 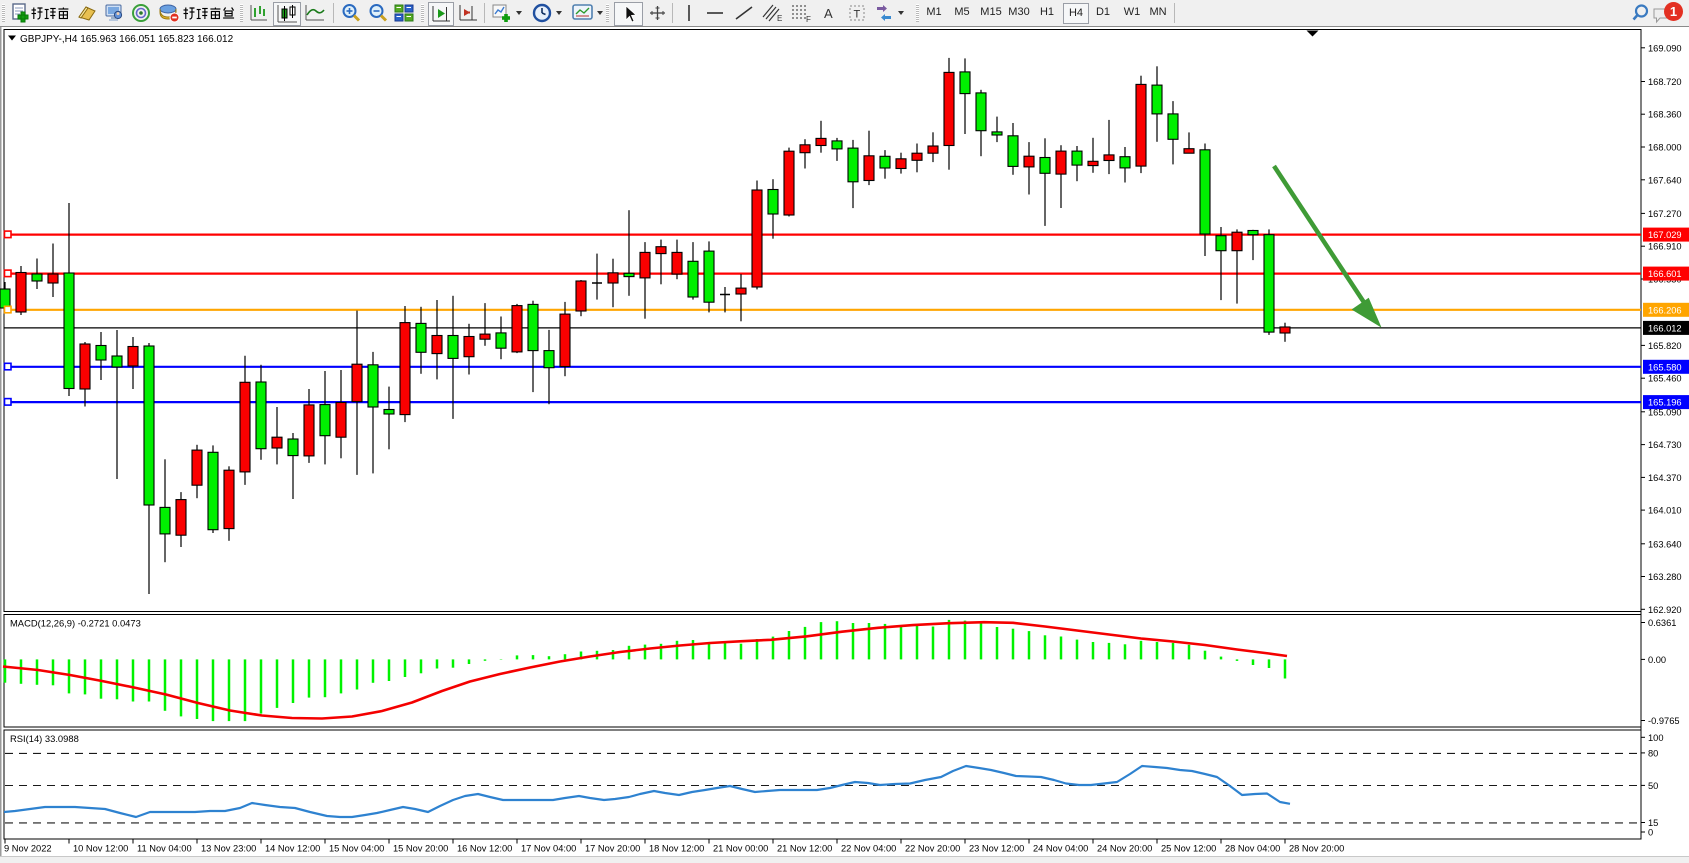 What do you see at coordinates (1665, 48) in the screenshot?
I see `svg-text: 169.090` at bounding box center [1665, 48].